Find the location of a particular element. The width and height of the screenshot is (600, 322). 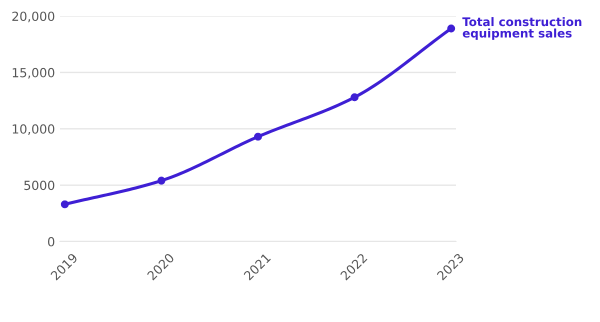

y-tick-label: 15,000 is located at coordinates (33, 73).